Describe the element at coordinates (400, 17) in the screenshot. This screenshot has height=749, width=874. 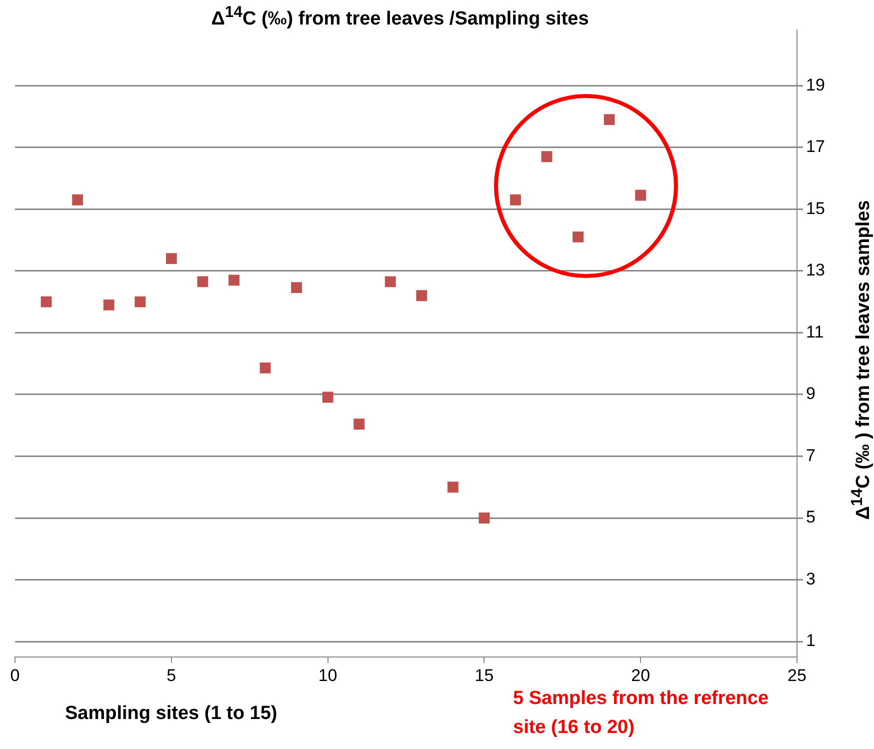
I see `chart-title: Δ$^{14}$C (‰) from tree leaves /Sampling sites` at that location.